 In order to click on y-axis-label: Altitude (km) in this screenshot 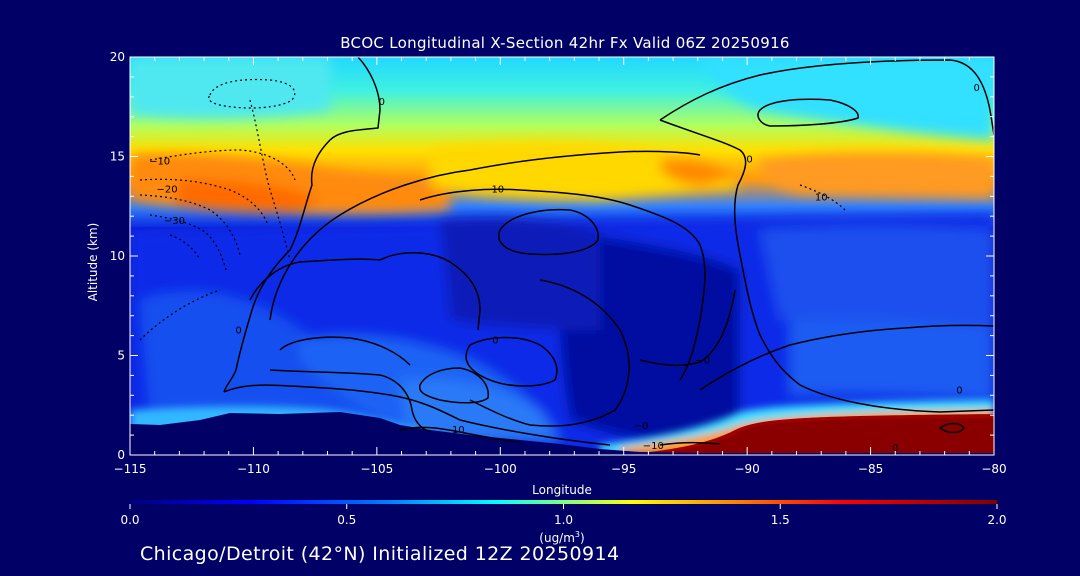, I will do `click(93, 262)`.